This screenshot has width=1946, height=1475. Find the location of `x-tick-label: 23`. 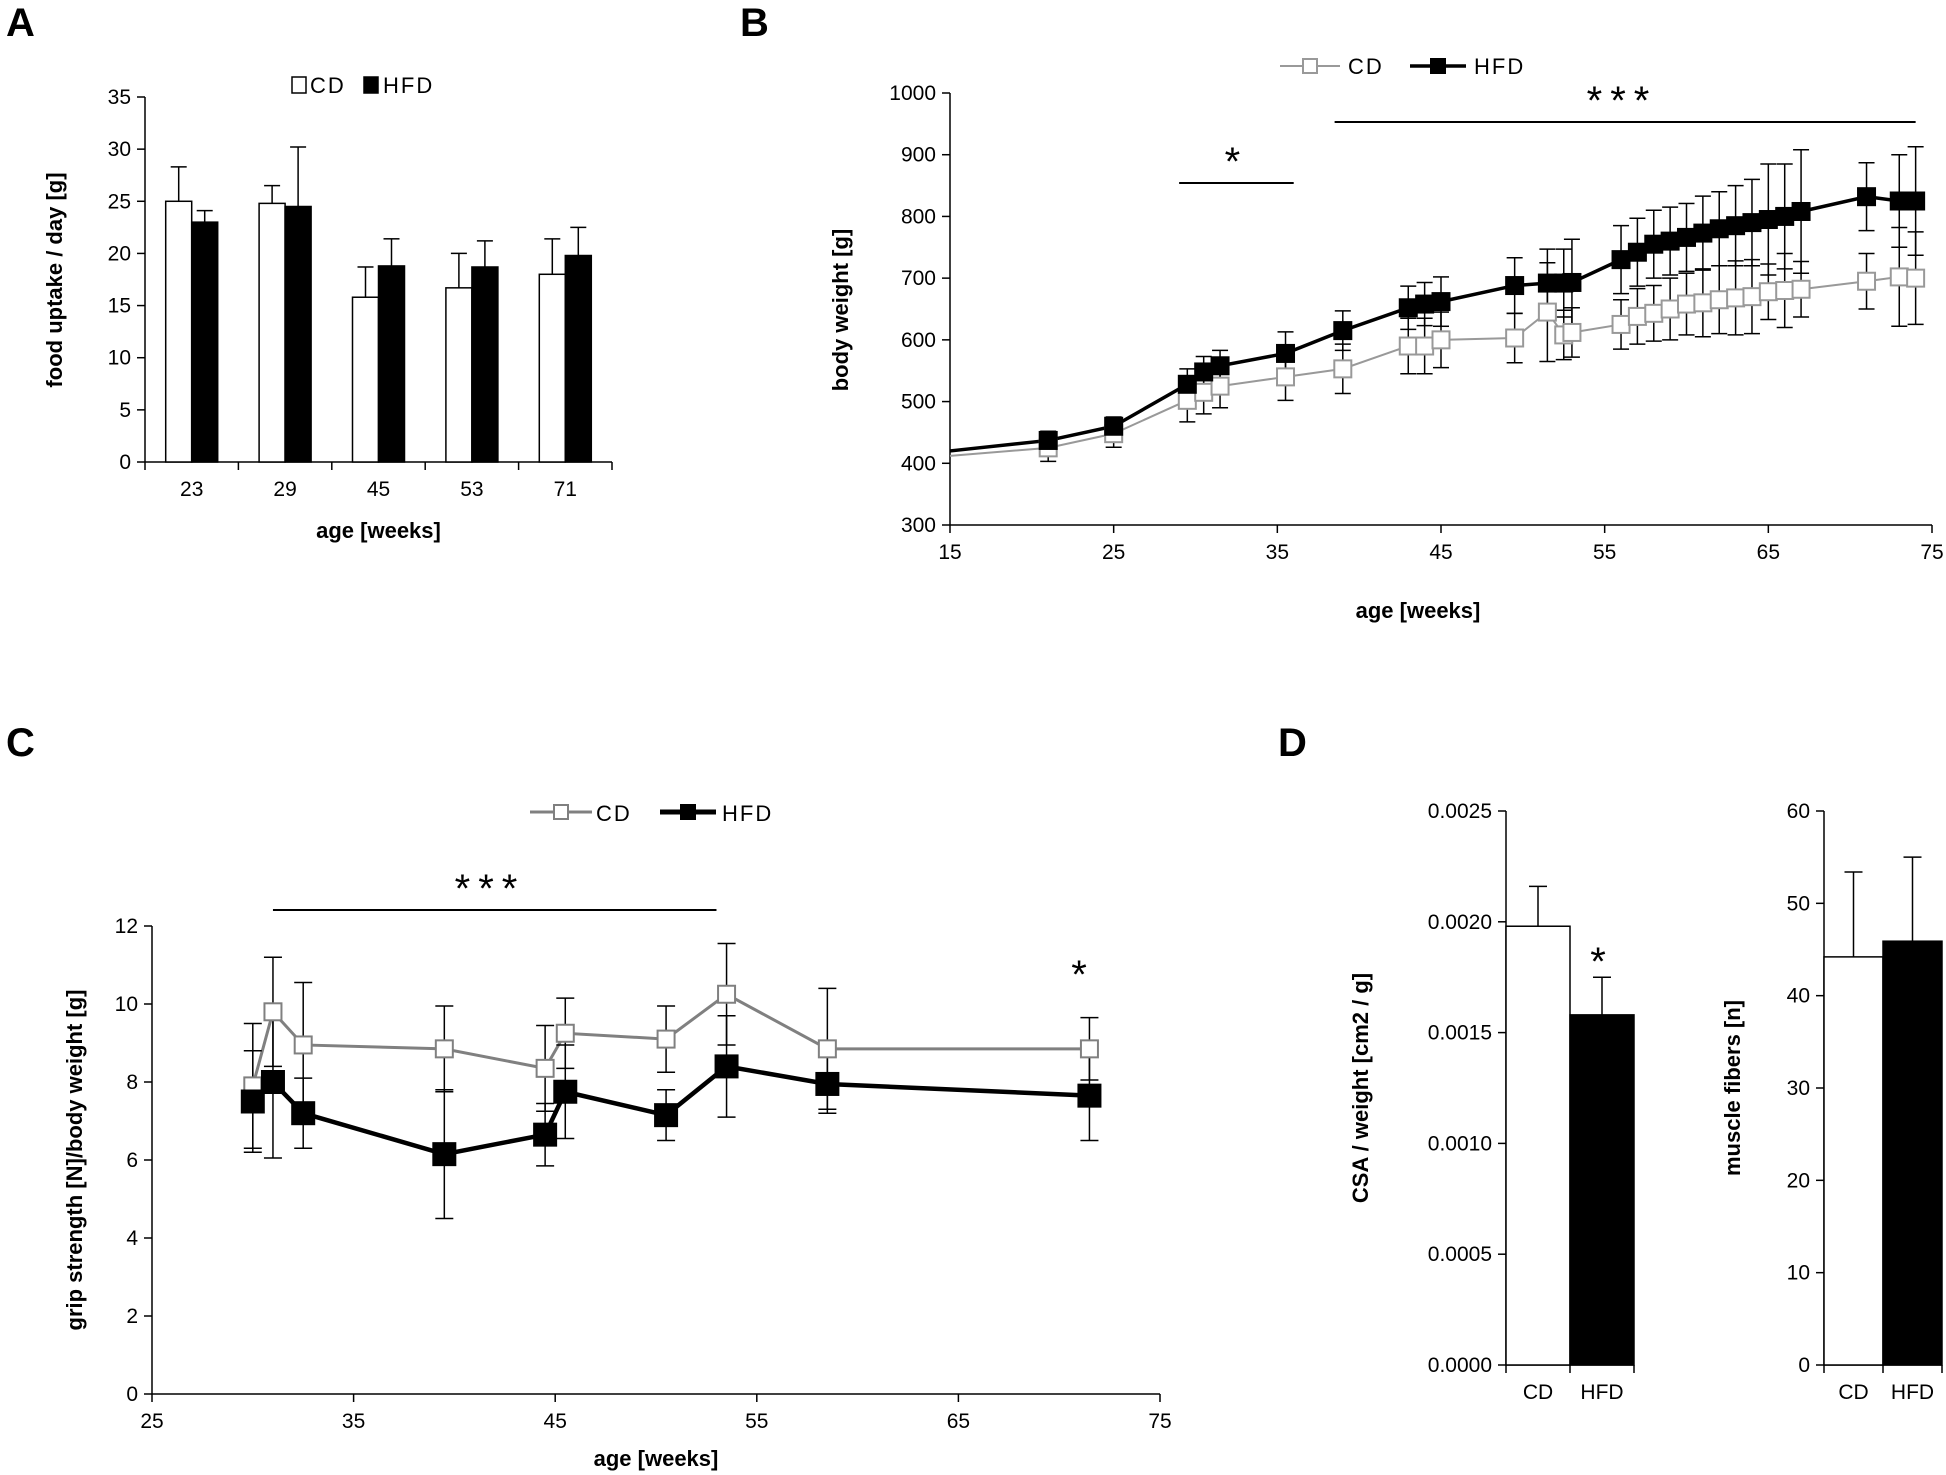

x-tick-label: 23 is located at coordinates (191, 489).